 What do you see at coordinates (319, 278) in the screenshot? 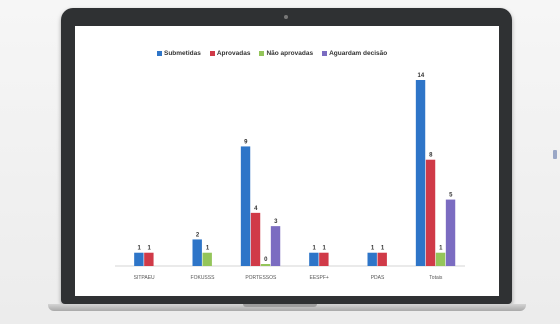
I see `category-label: EESPF+` at bounding box center [319, 278].